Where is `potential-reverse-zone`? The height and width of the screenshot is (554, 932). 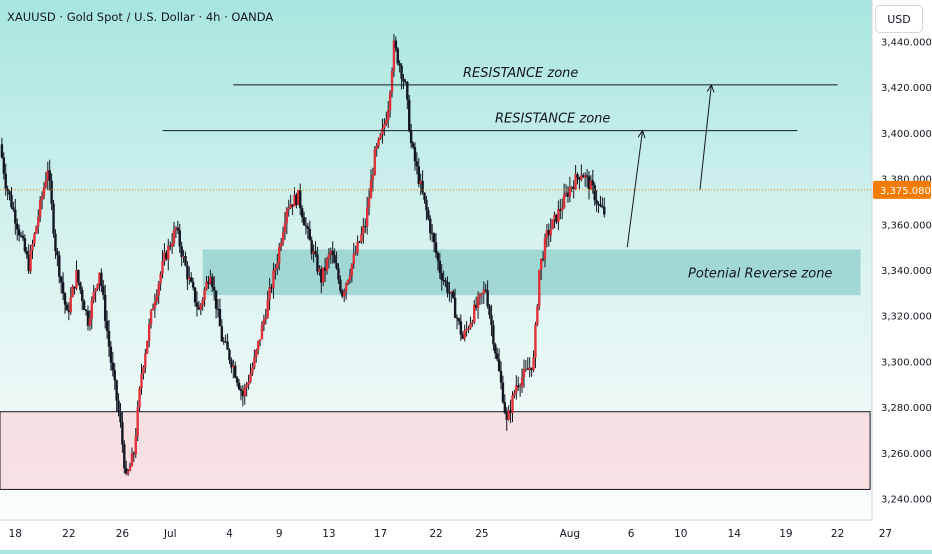
potential-reverse-zone is located at coordinates (531, 272).